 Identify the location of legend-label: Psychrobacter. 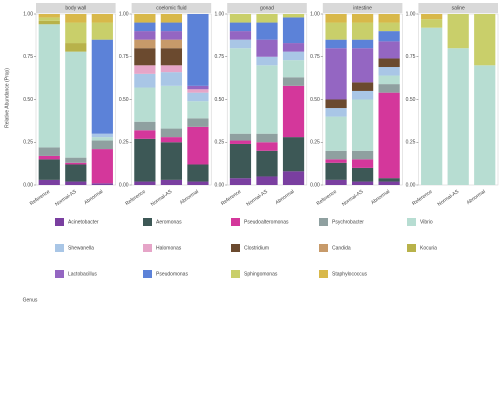
(348, 222).